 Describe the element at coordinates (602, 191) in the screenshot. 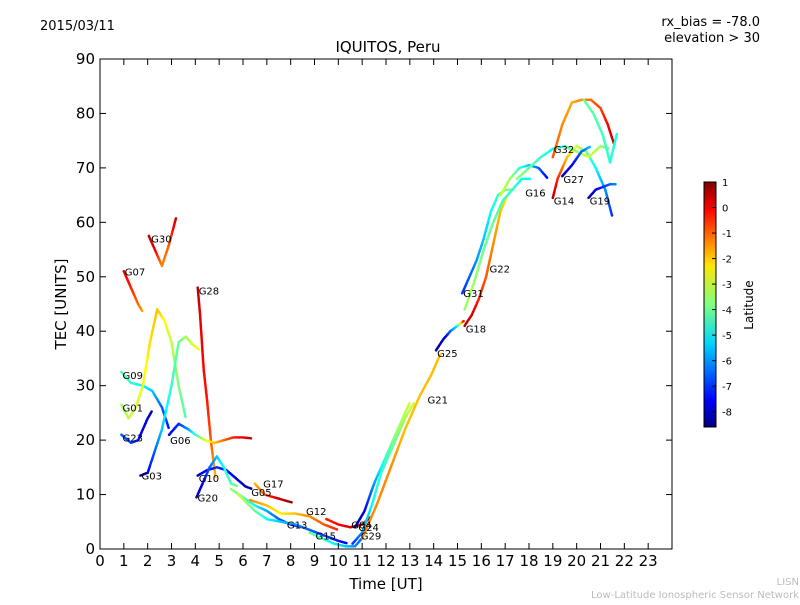

I see `series-g19` at that location.